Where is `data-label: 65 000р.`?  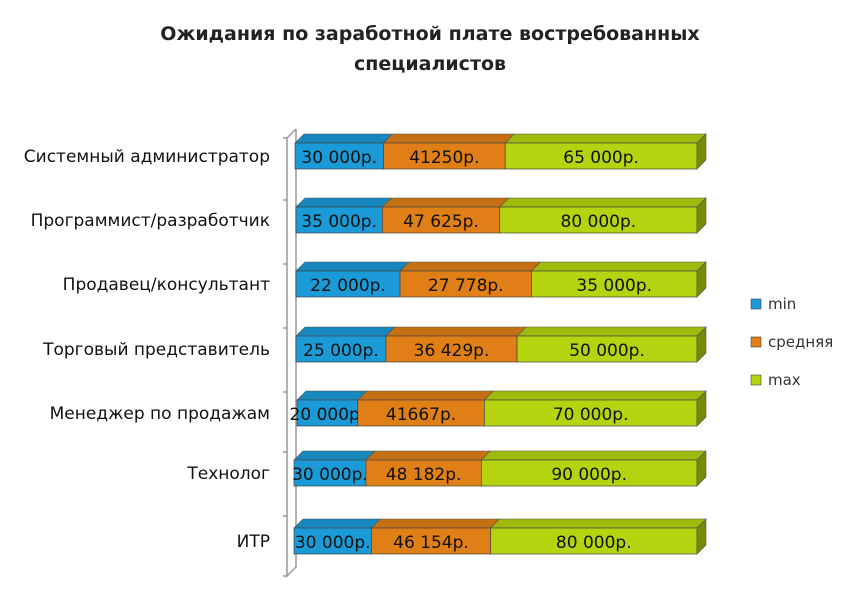 data-label: 65 000р. is located at coordinates (601, 158).